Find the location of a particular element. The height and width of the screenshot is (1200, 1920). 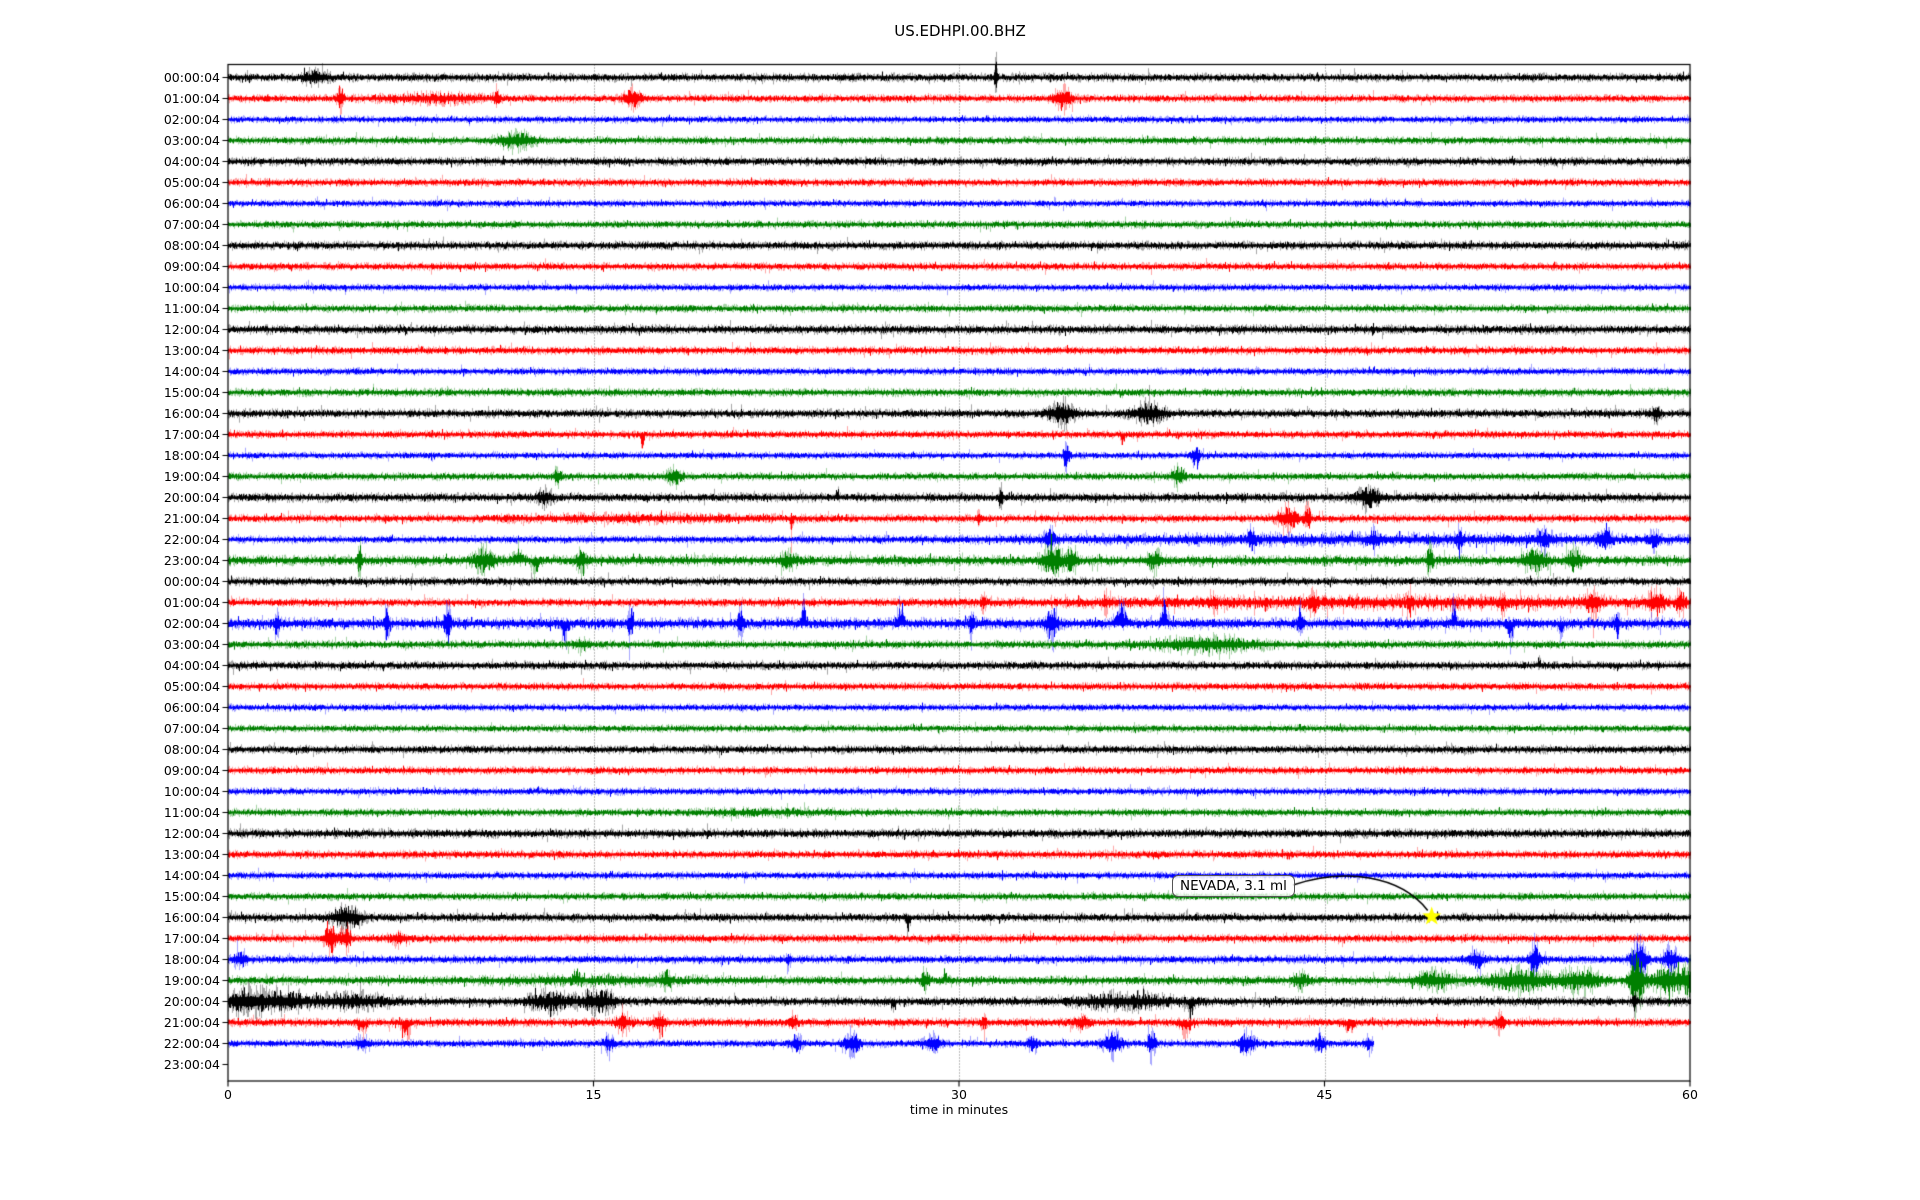

x-axis-label: time in minutes is located at coordinates (959, 1109).